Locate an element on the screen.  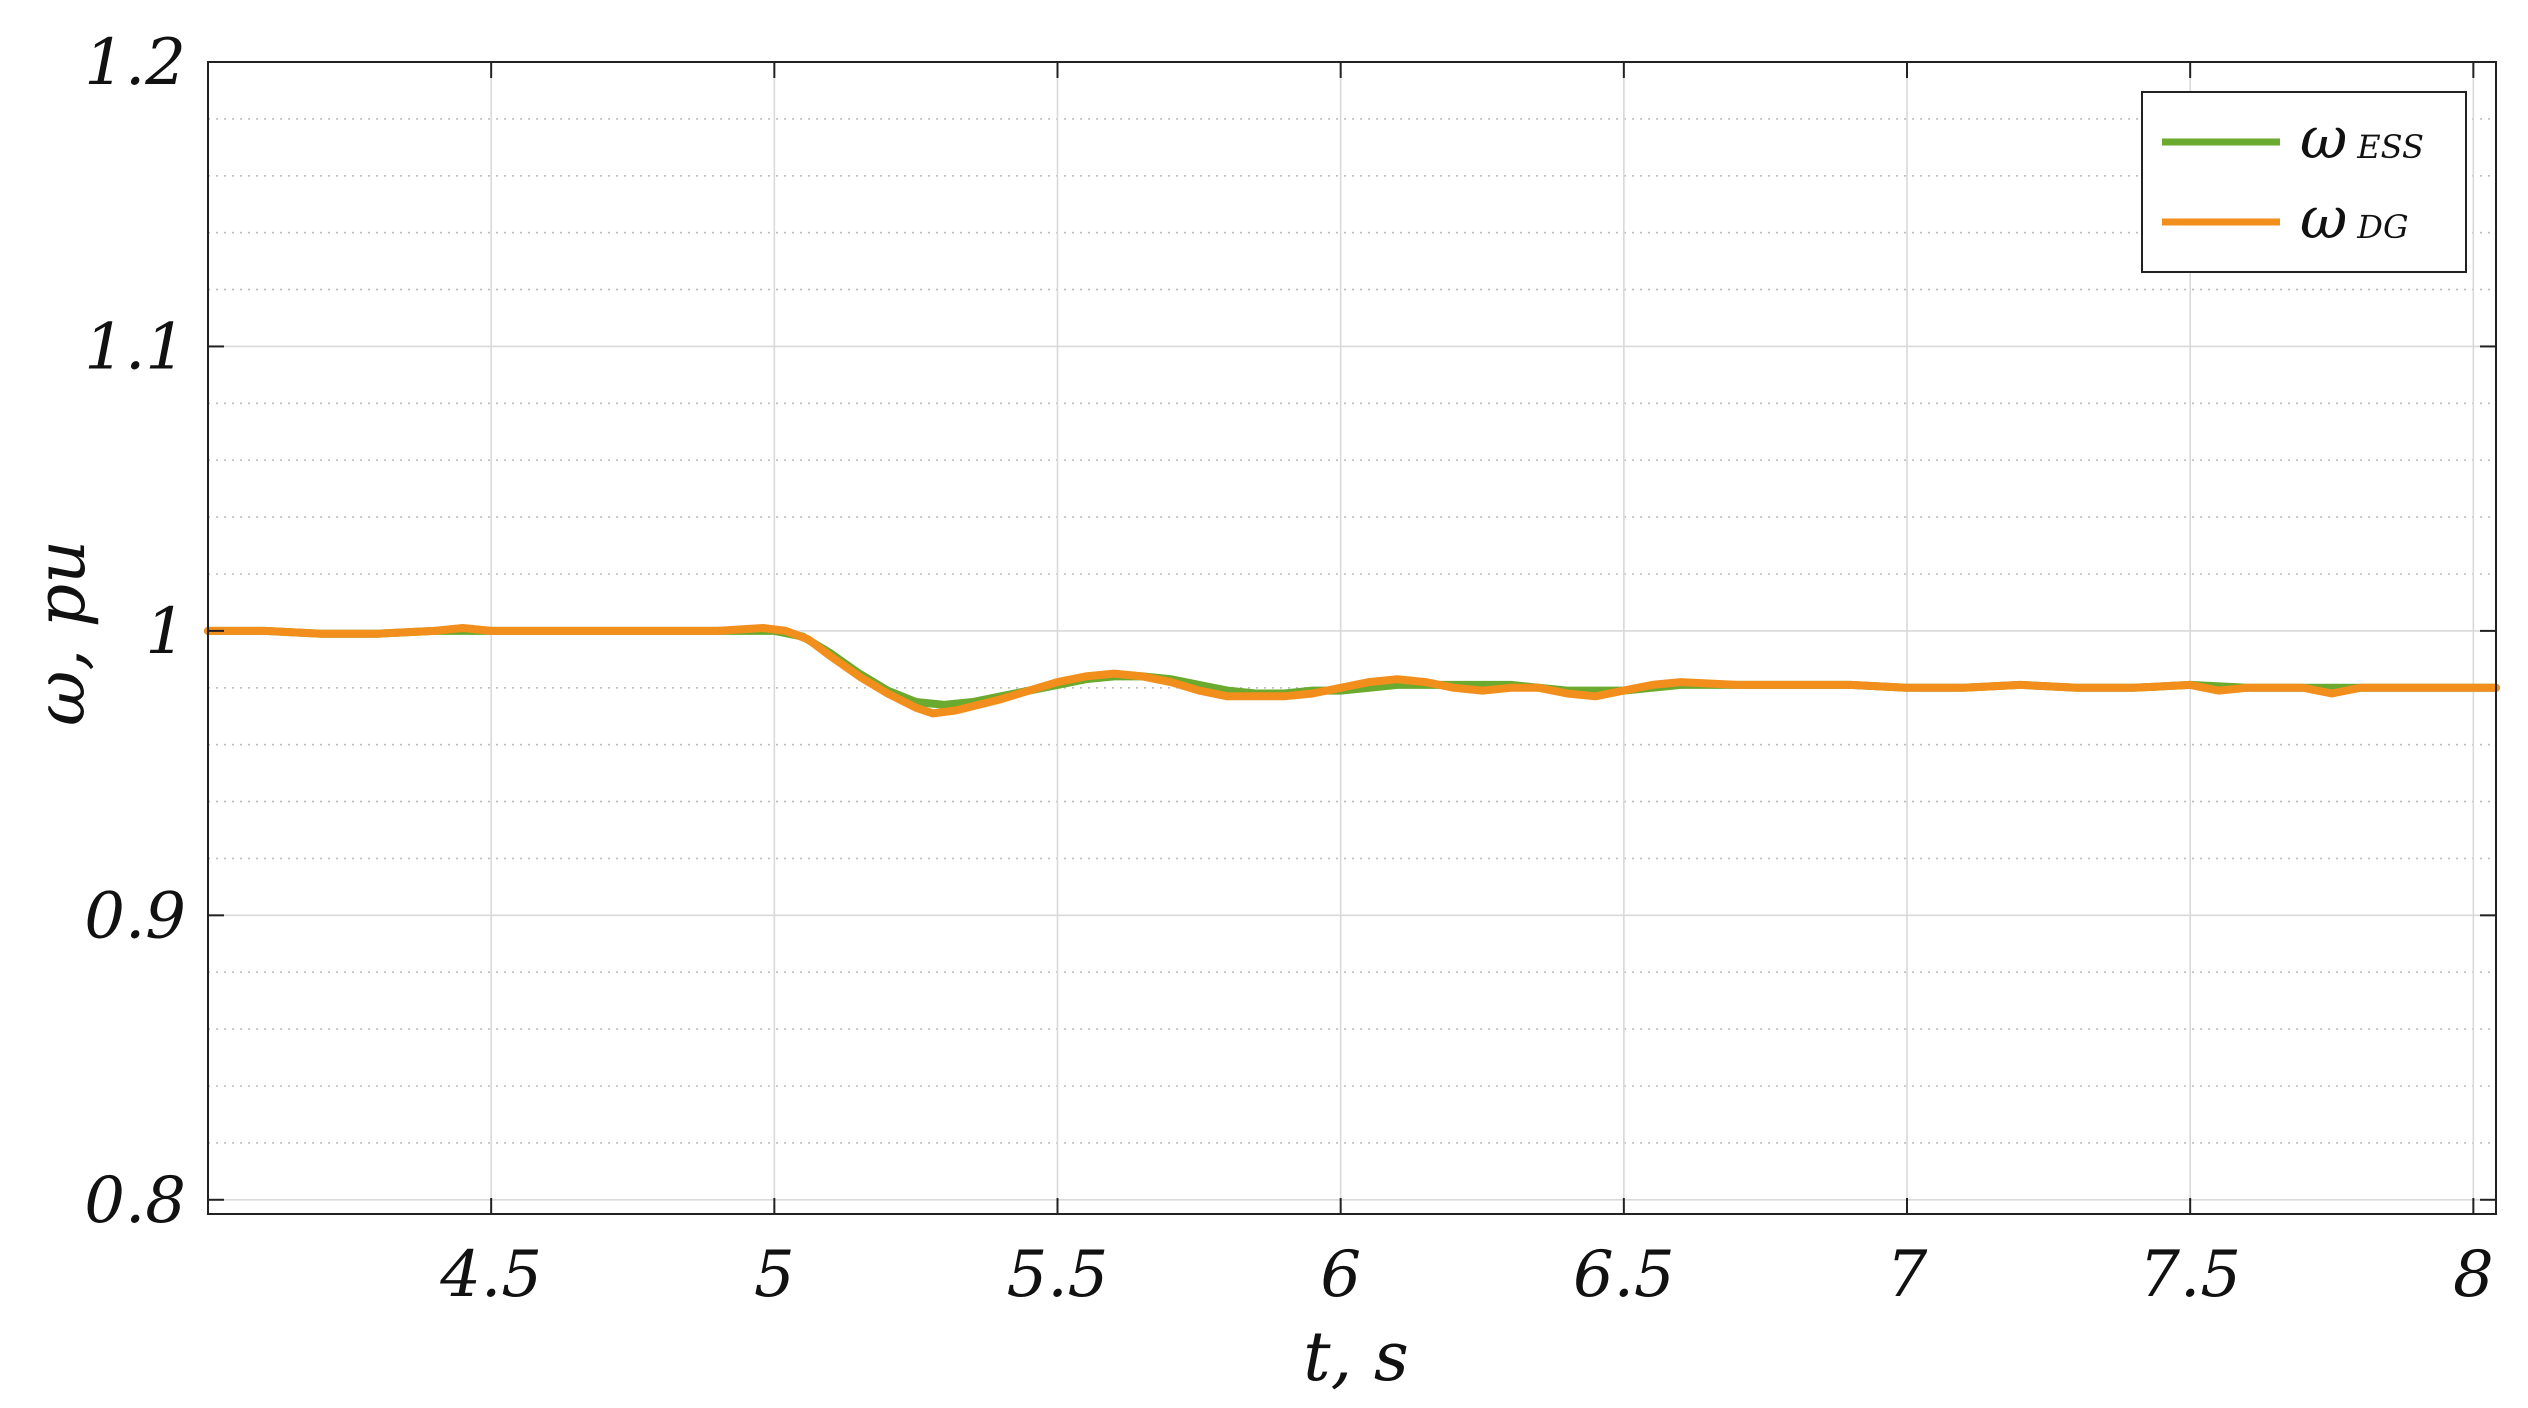
x-tick-label: 6 is located at coordinates (1340, 1275).